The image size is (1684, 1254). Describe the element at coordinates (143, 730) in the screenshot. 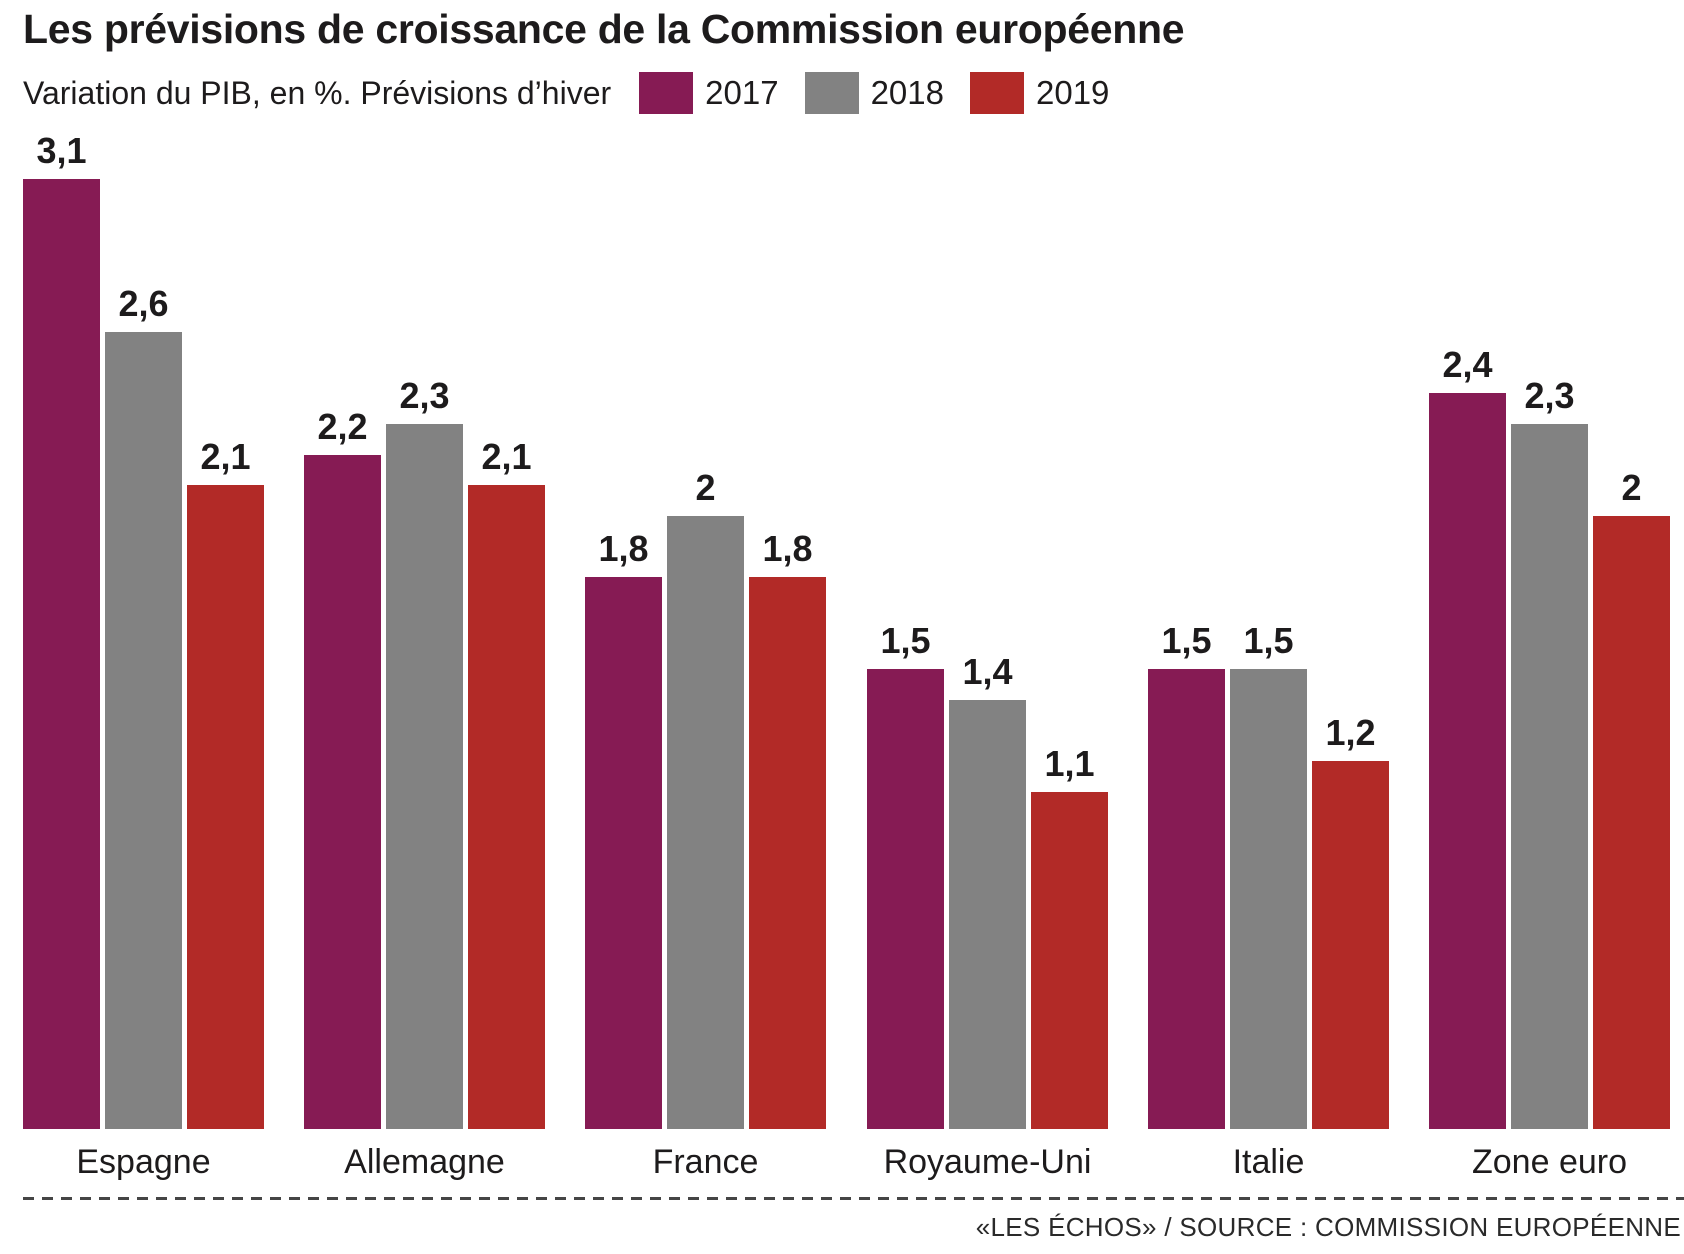

I see `bar-espagne-2018` at that location.